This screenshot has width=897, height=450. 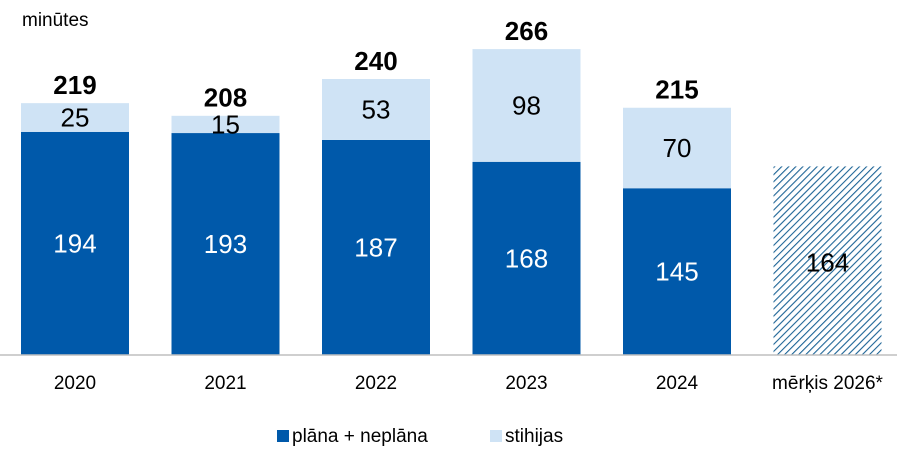 I want to click on value-label: 145, so click(x=676, y=272).